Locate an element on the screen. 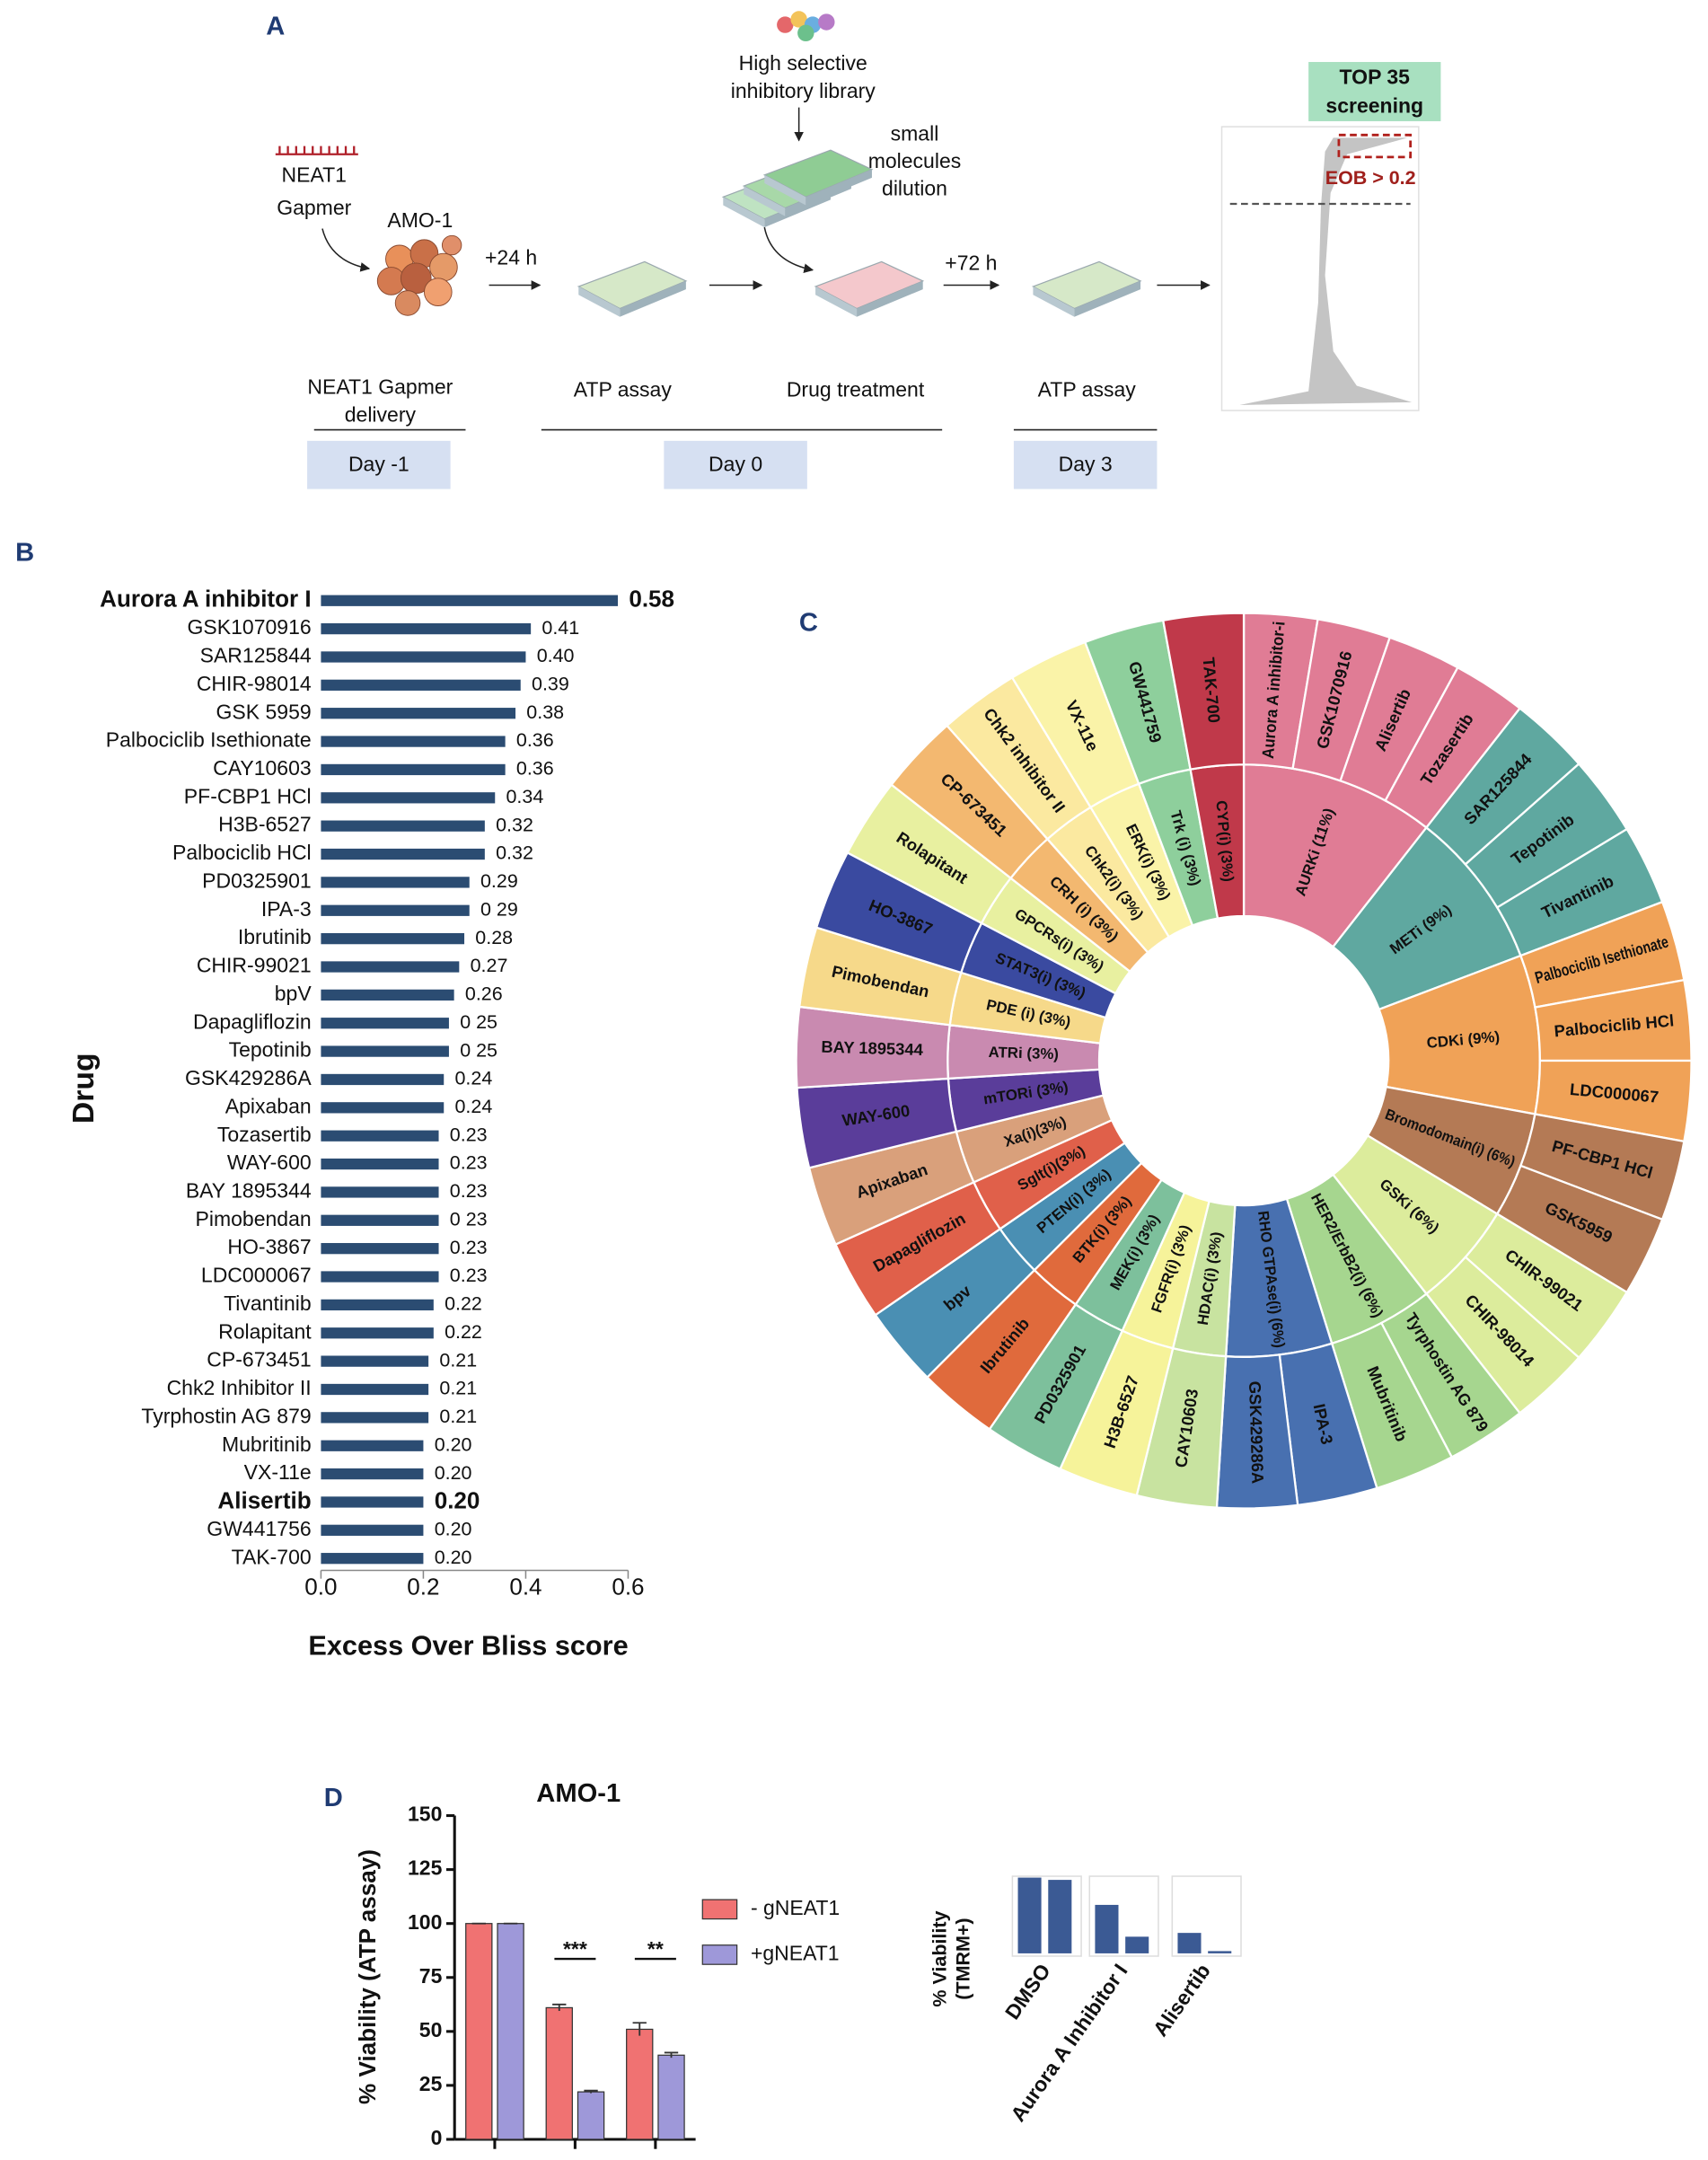 Image resolution: width=1708 pixels, height=2160 pixels. y-tick-label: CAY10603 is located at coordinates (262, 768).